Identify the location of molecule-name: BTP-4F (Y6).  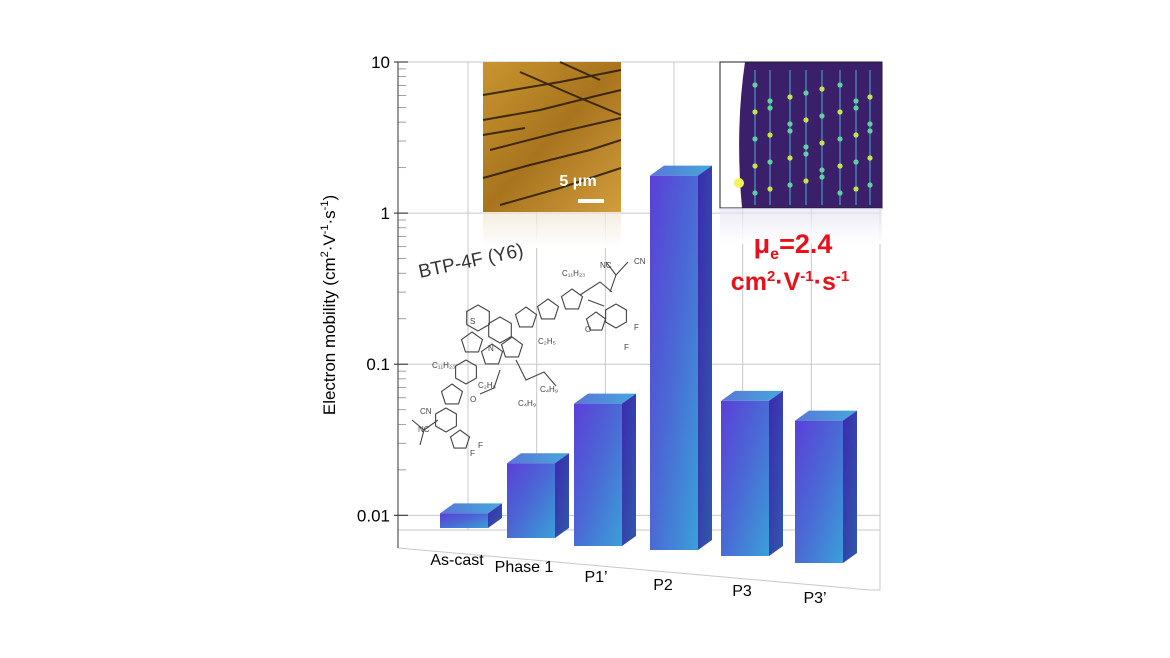
(471, 261).